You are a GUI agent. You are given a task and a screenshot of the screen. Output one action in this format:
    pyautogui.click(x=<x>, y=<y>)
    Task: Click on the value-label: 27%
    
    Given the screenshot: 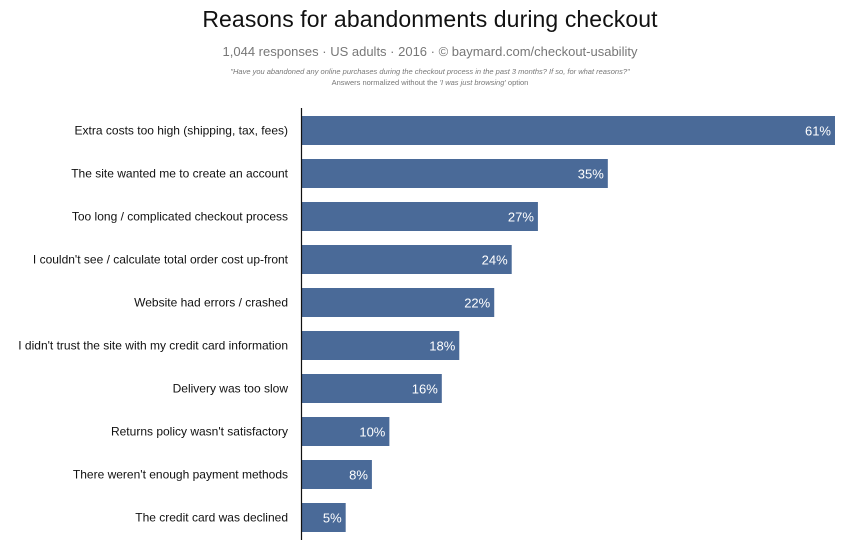 What is the action you would take?
    pyautogui.click(x=521, y=217)
    